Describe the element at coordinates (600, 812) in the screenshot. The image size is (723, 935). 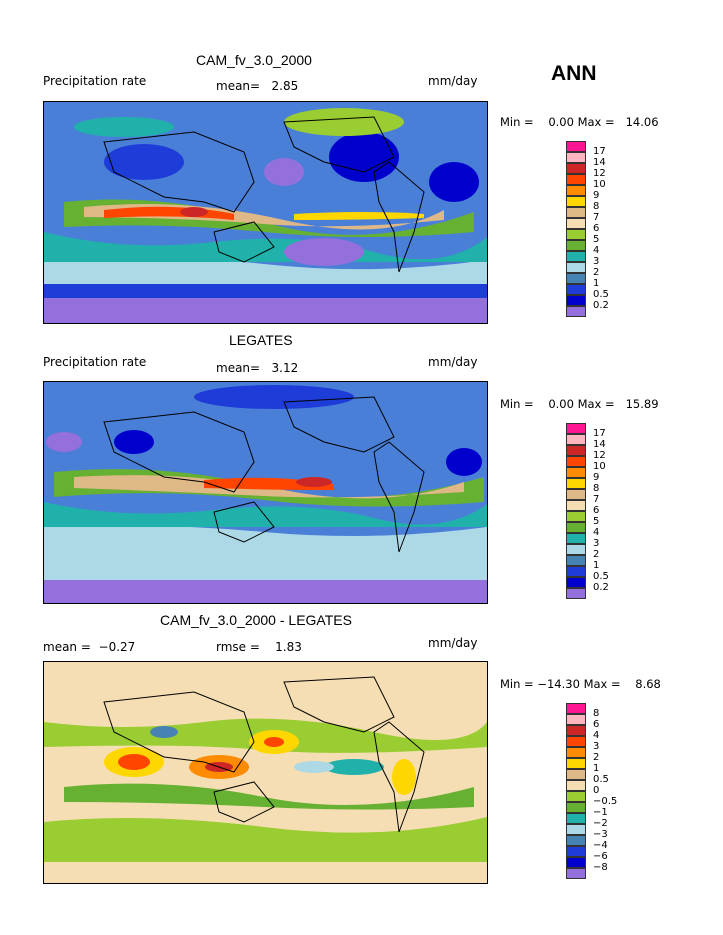
I see `colorbar-label: −1` at that location.